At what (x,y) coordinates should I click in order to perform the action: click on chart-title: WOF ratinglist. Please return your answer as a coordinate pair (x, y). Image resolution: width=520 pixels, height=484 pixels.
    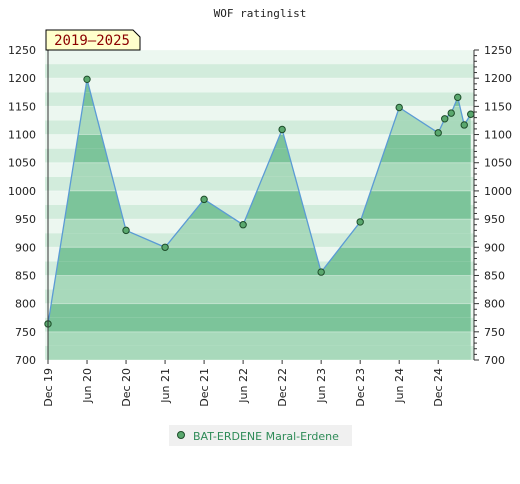
    Looking at the image, I should click on (260, 13).